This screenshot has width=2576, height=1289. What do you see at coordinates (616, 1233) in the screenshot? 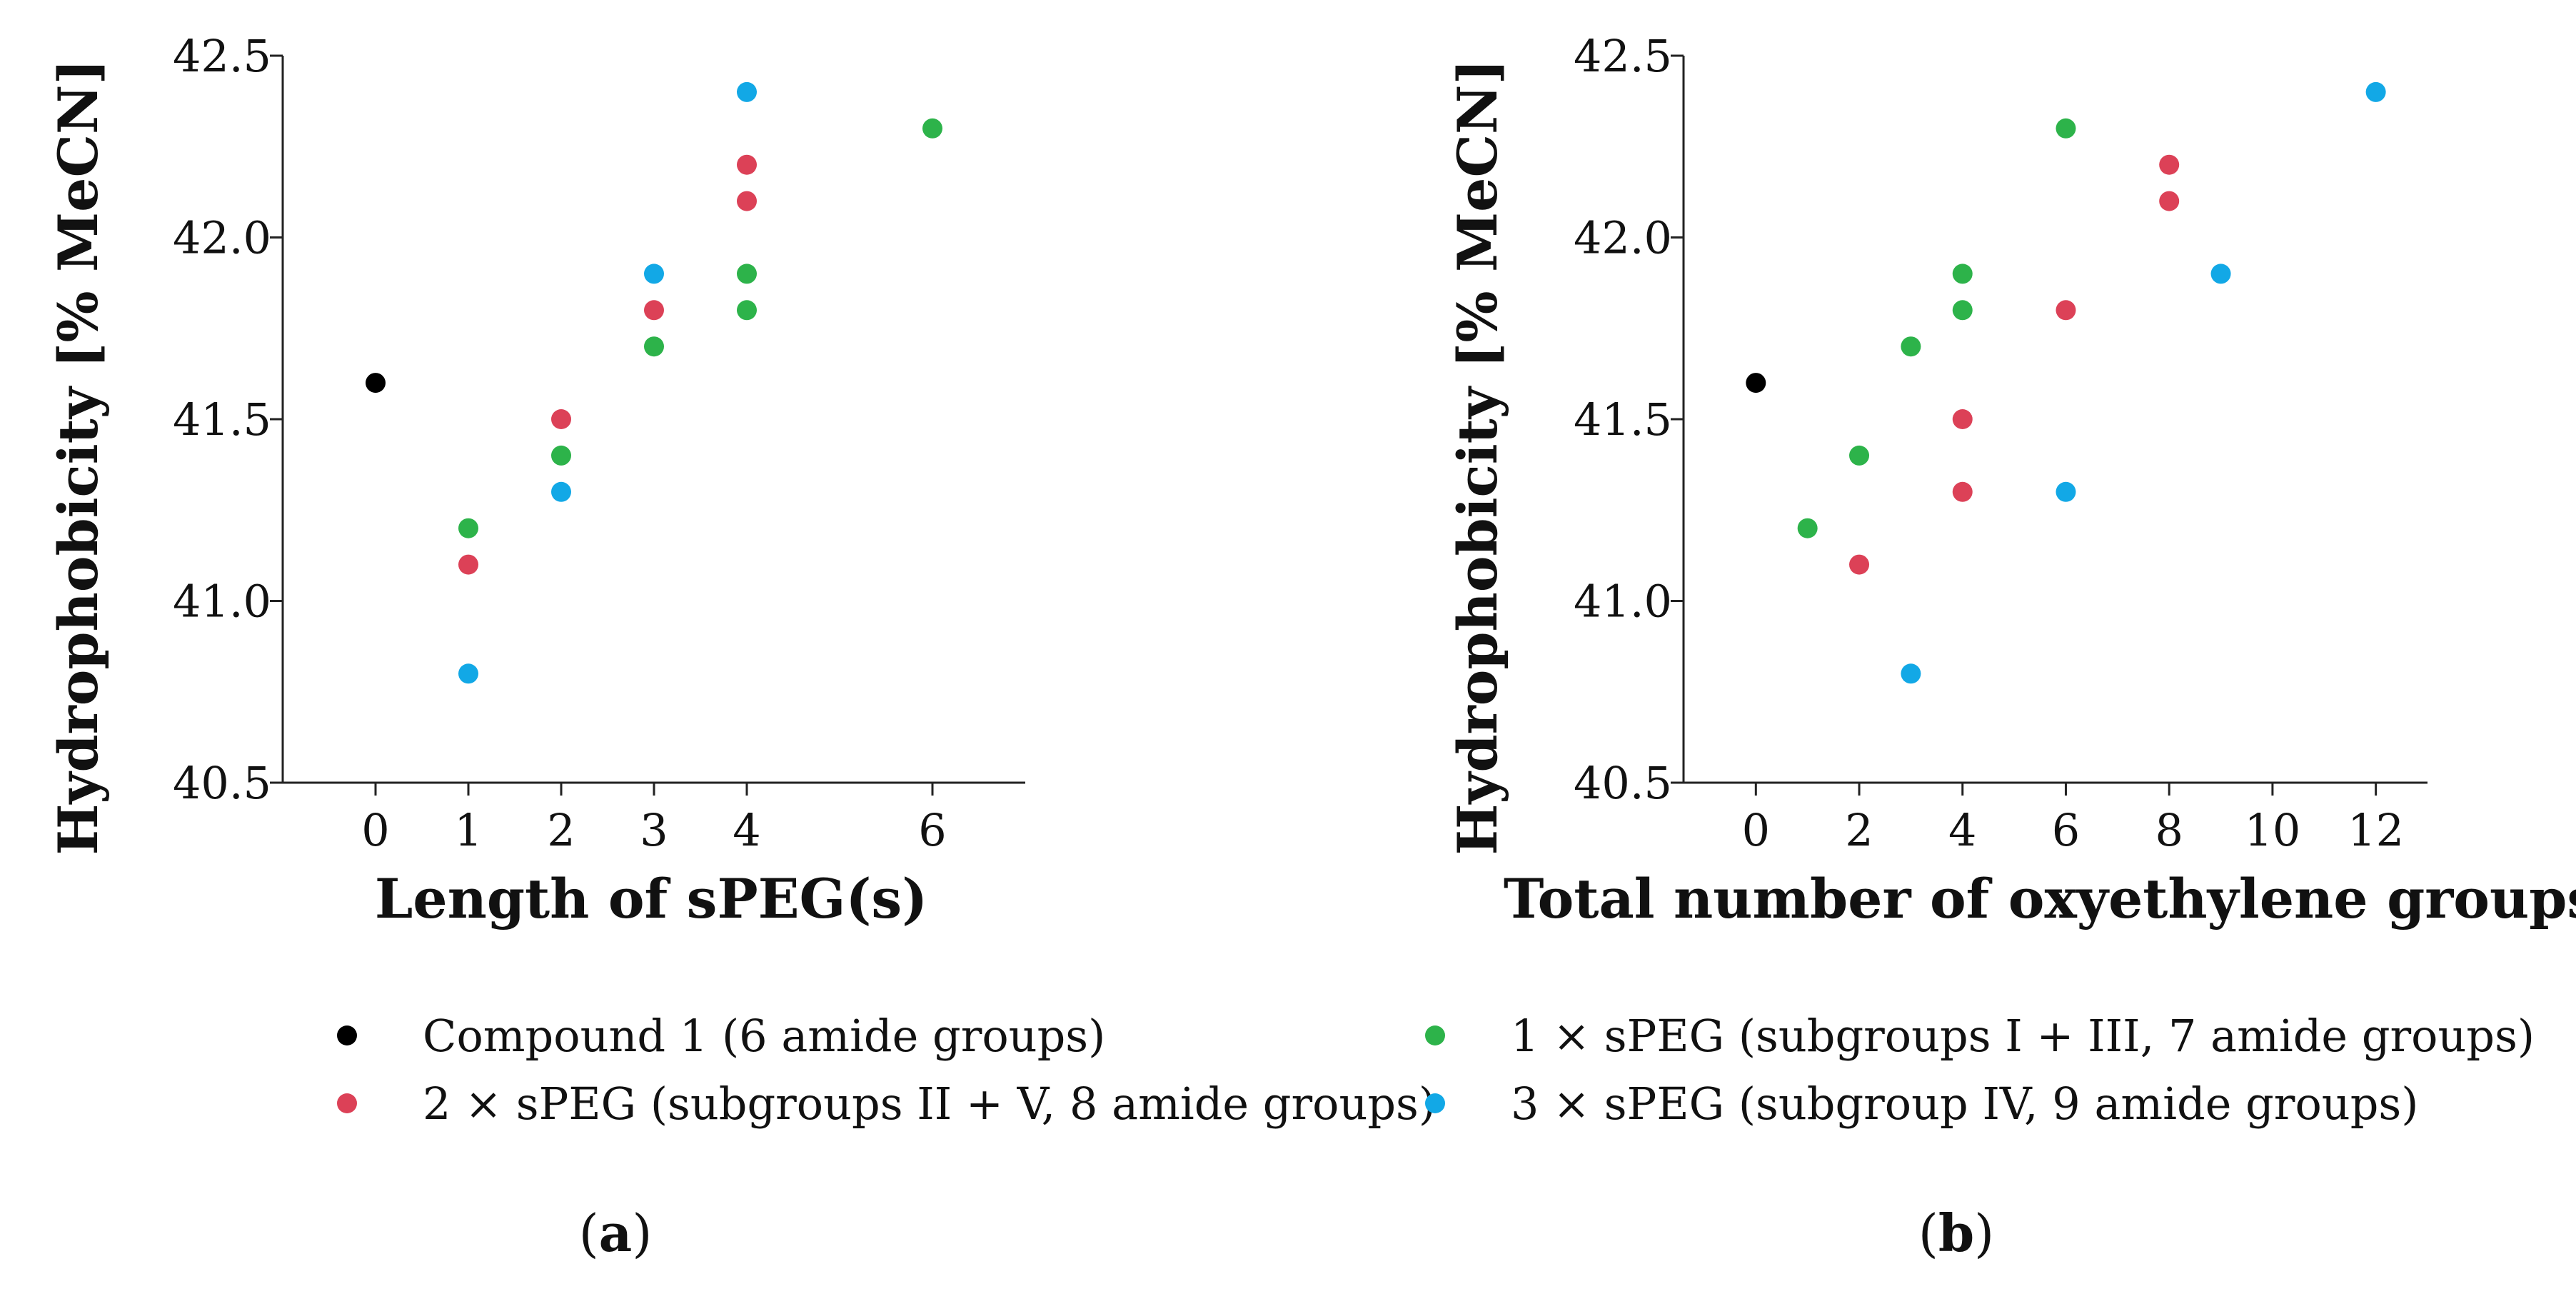
I see `panel-a-letter: (a)` at bounding box center [616, 1233].